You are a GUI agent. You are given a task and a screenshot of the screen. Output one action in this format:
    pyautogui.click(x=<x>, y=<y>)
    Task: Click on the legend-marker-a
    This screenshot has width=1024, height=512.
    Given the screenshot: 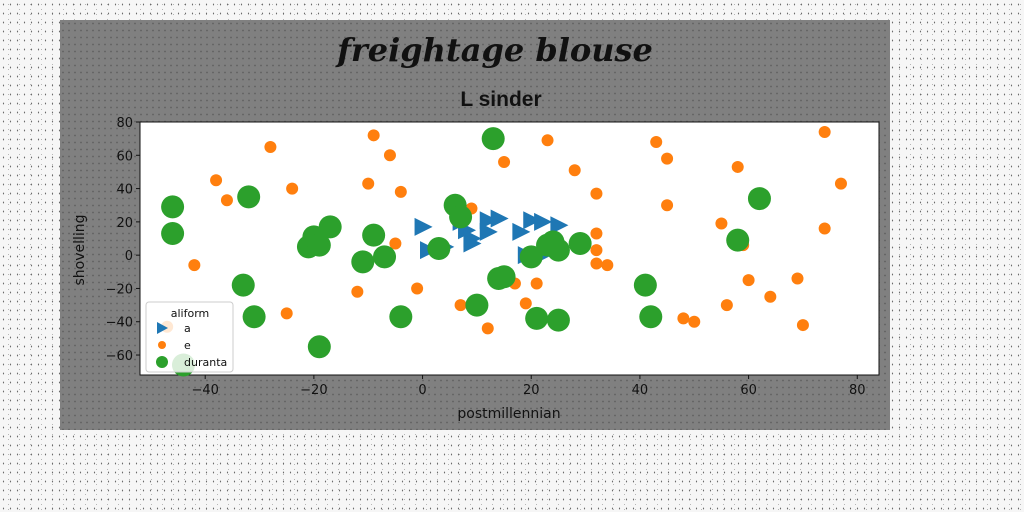 What is the action you would take?
    pyautogui.click(x=162, y=328)
    